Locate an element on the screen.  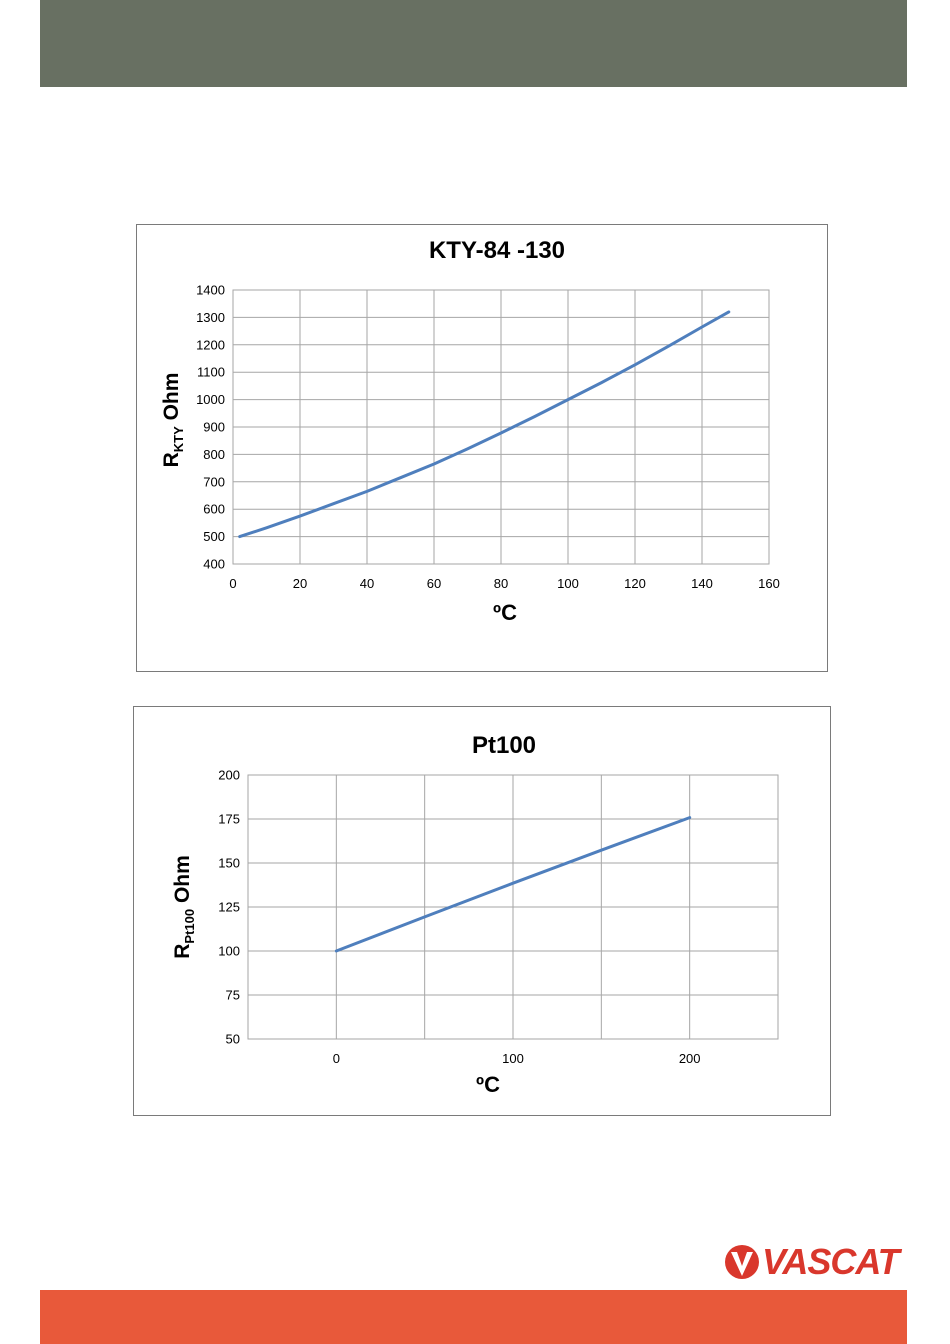
pt100-series-line is located at coordinates (513, 884).